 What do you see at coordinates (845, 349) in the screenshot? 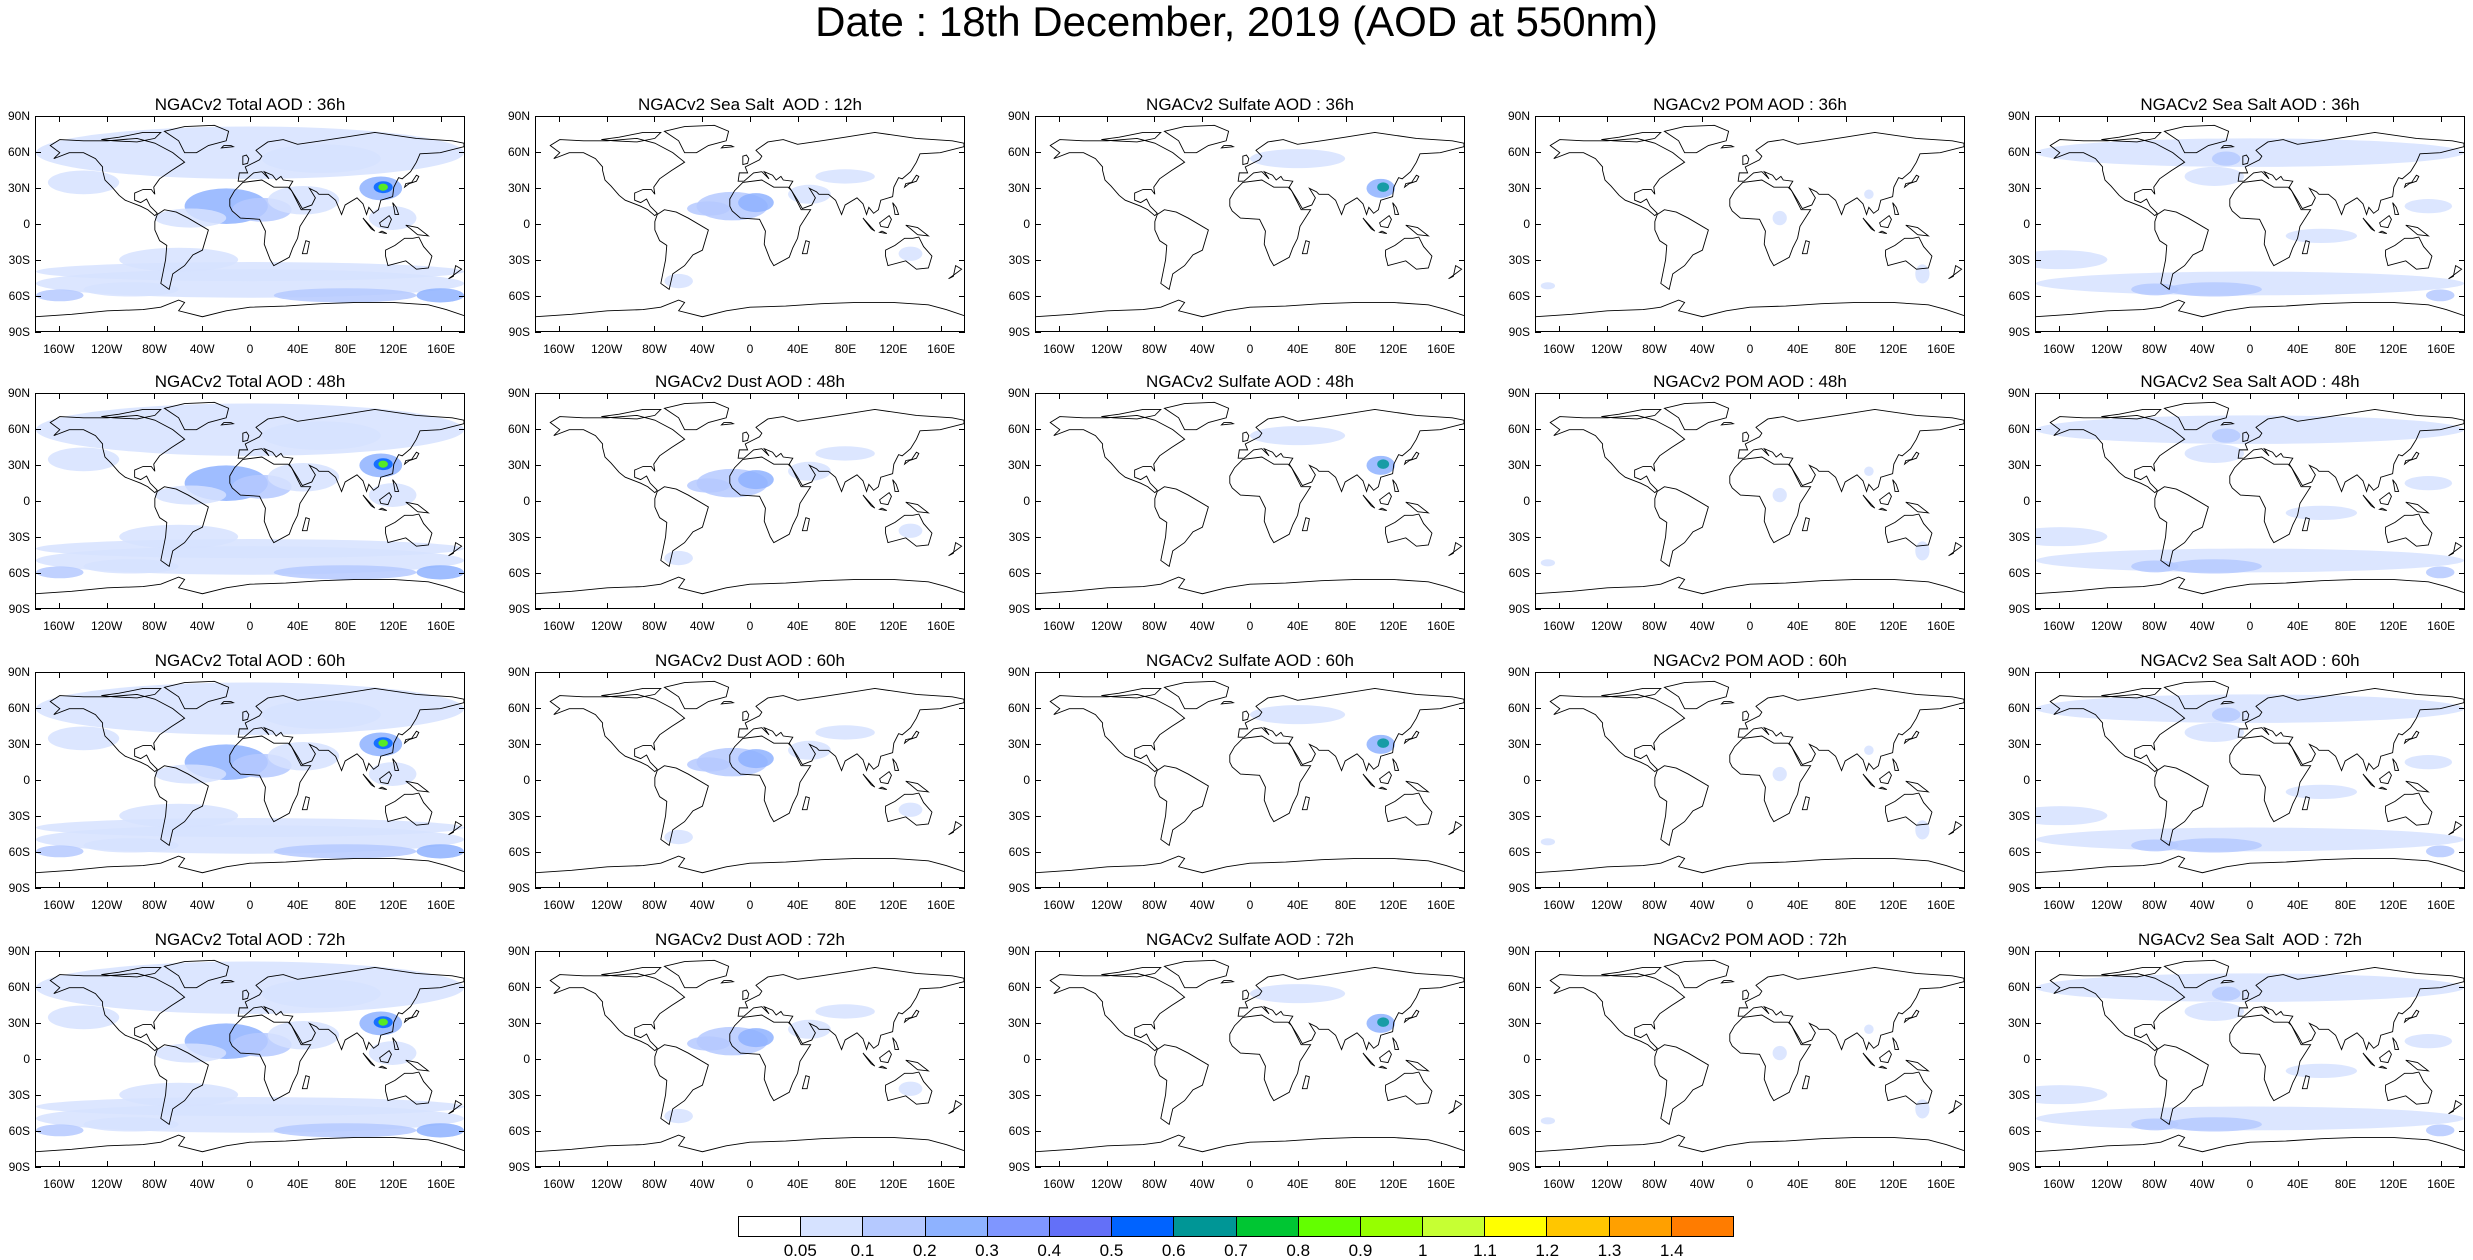
I see `lon-tick-label: 80E` at bounding box center [845, 349].